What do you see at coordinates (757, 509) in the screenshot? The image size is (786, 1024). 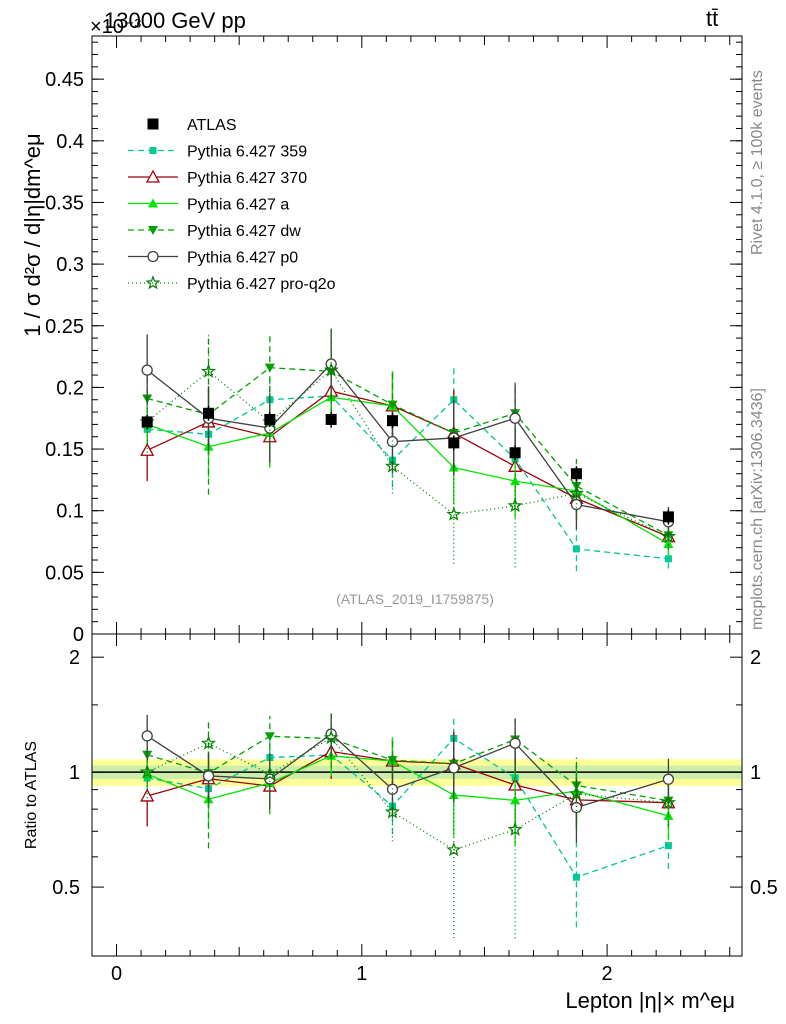 I see `mcplots-label: mcplots.cern.ch [arXiv:1306.3436]` at bounding box center [757, 509].